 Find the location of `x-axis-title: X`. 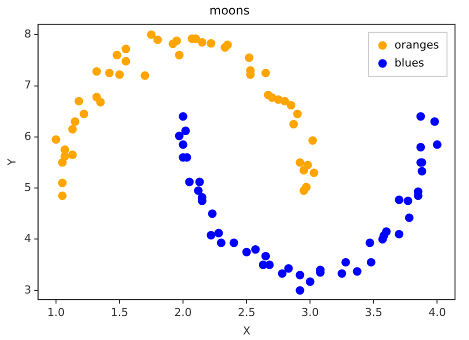

x-axis-title: X is located at coordinates (246, 331).